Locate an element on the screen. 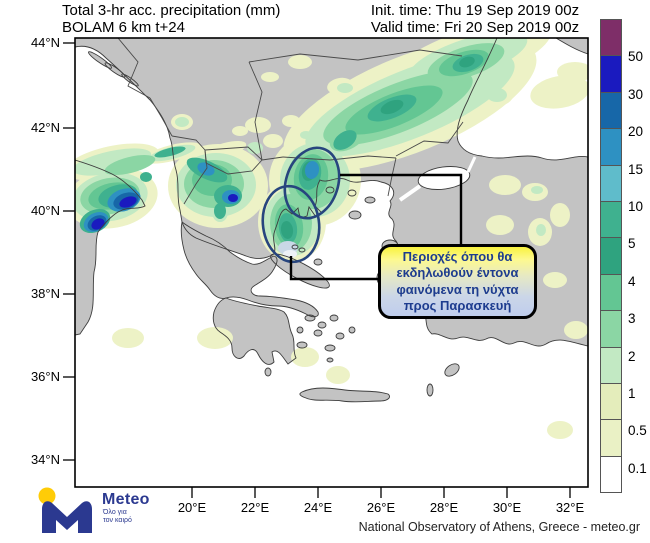 Image resolution: width=650 pixels, height=543 pixels. colorbar-label: 0.1 is located at coordinates (637, 468).